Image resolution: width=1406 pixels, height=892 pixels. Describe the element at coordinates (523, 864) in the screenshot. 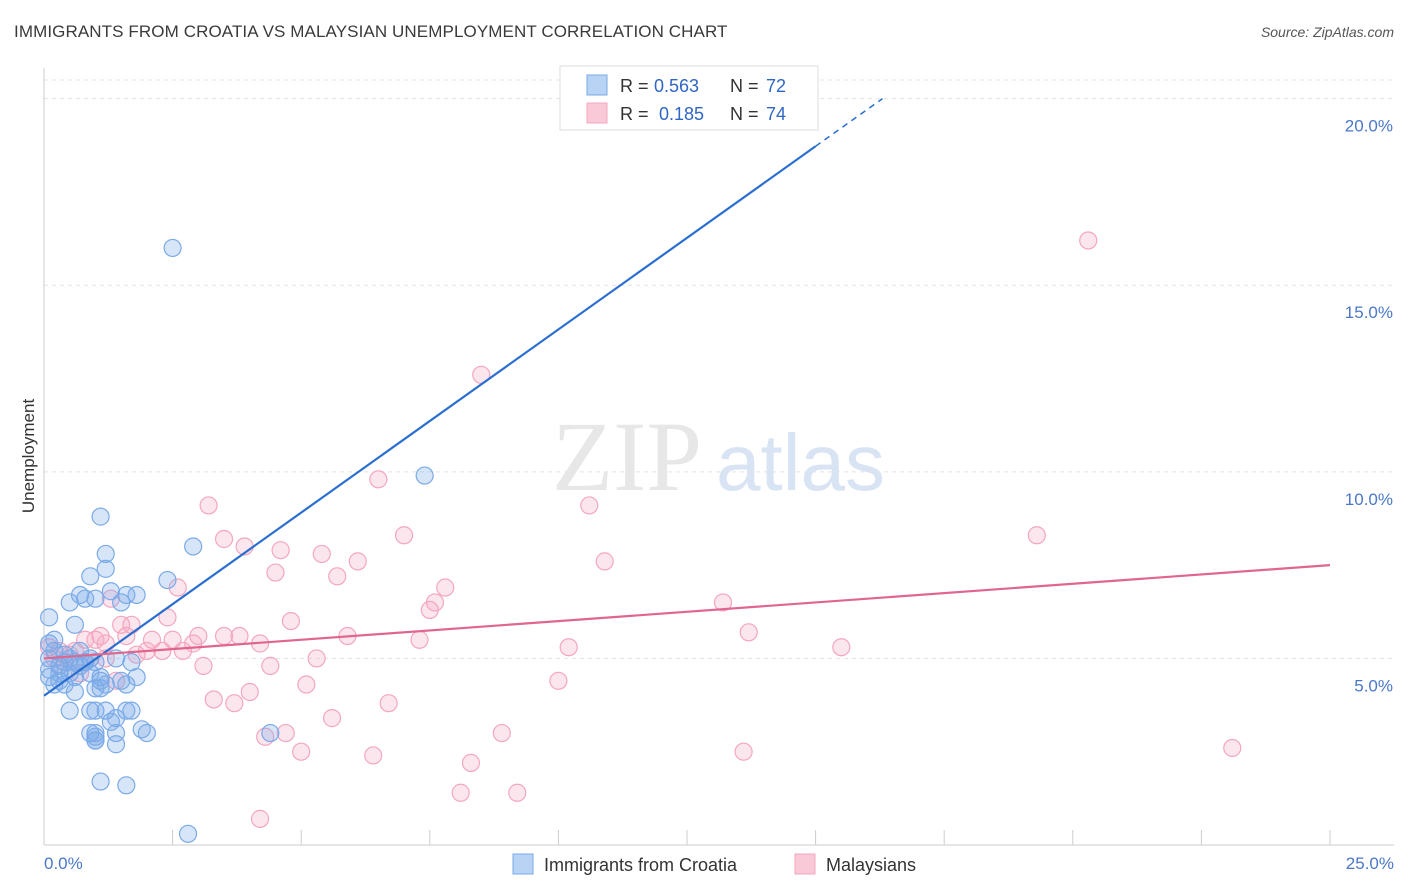

I see `legend-bottom-swatch-croatia` at that location.